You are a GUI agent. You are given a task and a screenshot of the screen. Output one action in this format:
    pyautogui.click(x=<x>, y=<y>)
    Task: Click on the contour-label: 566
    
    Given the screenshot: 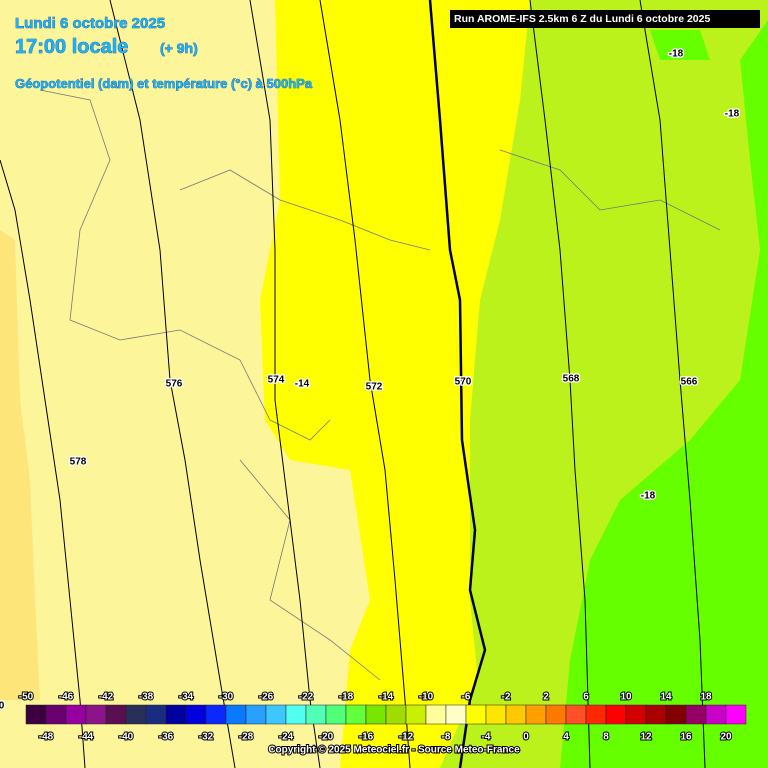 What is the action you would take?
    pyautogui.click(x=689, y=382)
    